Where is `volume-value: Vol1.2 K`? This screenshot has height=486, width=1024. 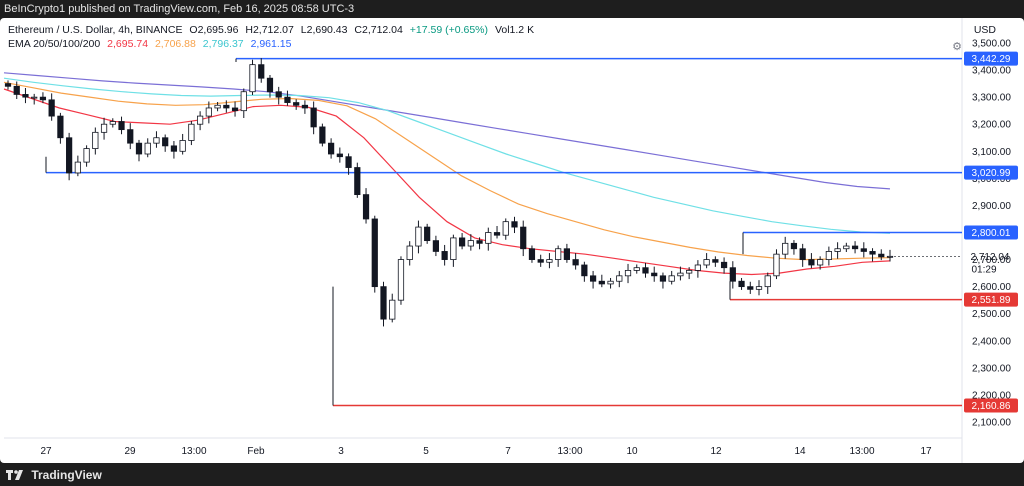
volume-value: Vol1.2 K is located at coordinates (514, 30).